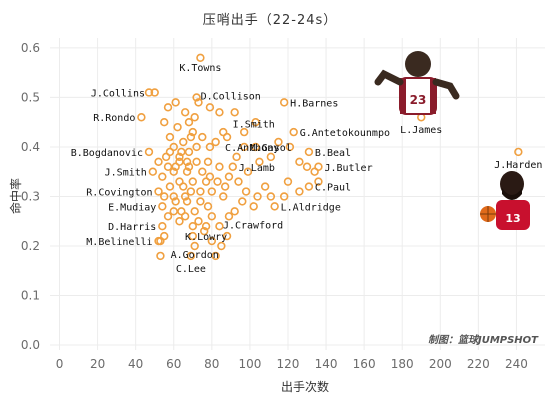 This screenshot has width=550, height=403. I want to click on point-label: B.Bogdanovic, so click(107, 153).